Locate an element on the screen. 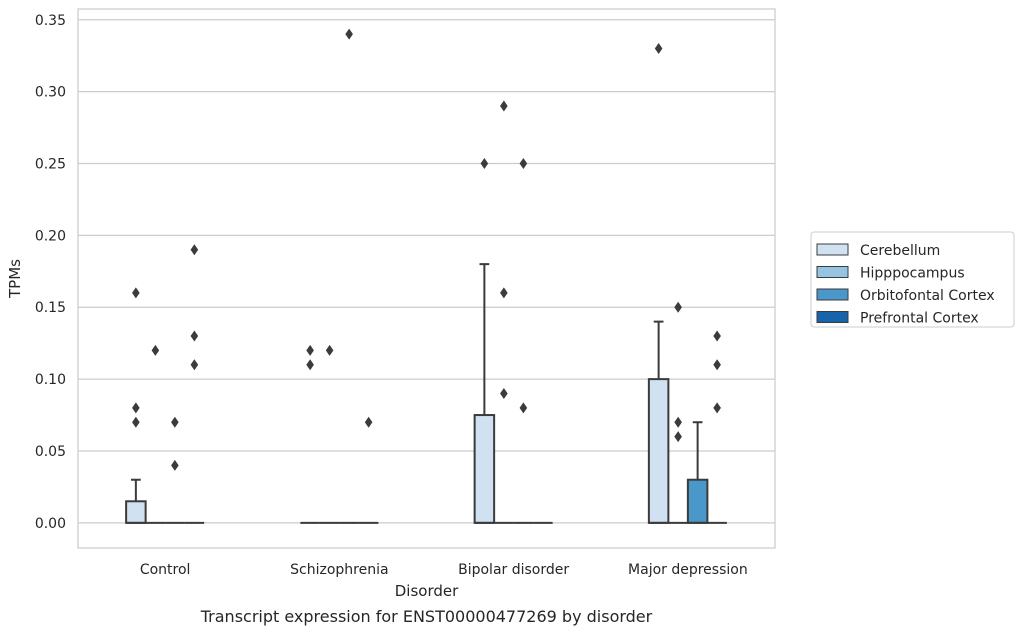 This screenshot has height=634, width=1023. y-tick-label: 0.00 is located at coordinates (50, 524).